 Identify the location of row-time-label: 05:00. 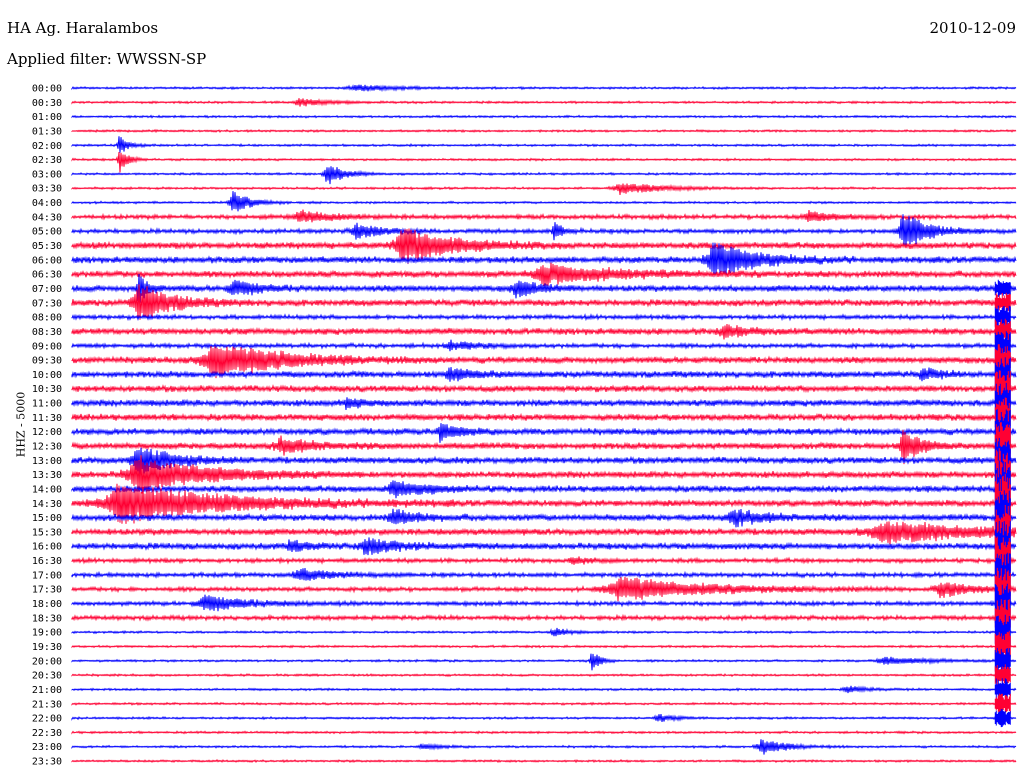
(47, 232).